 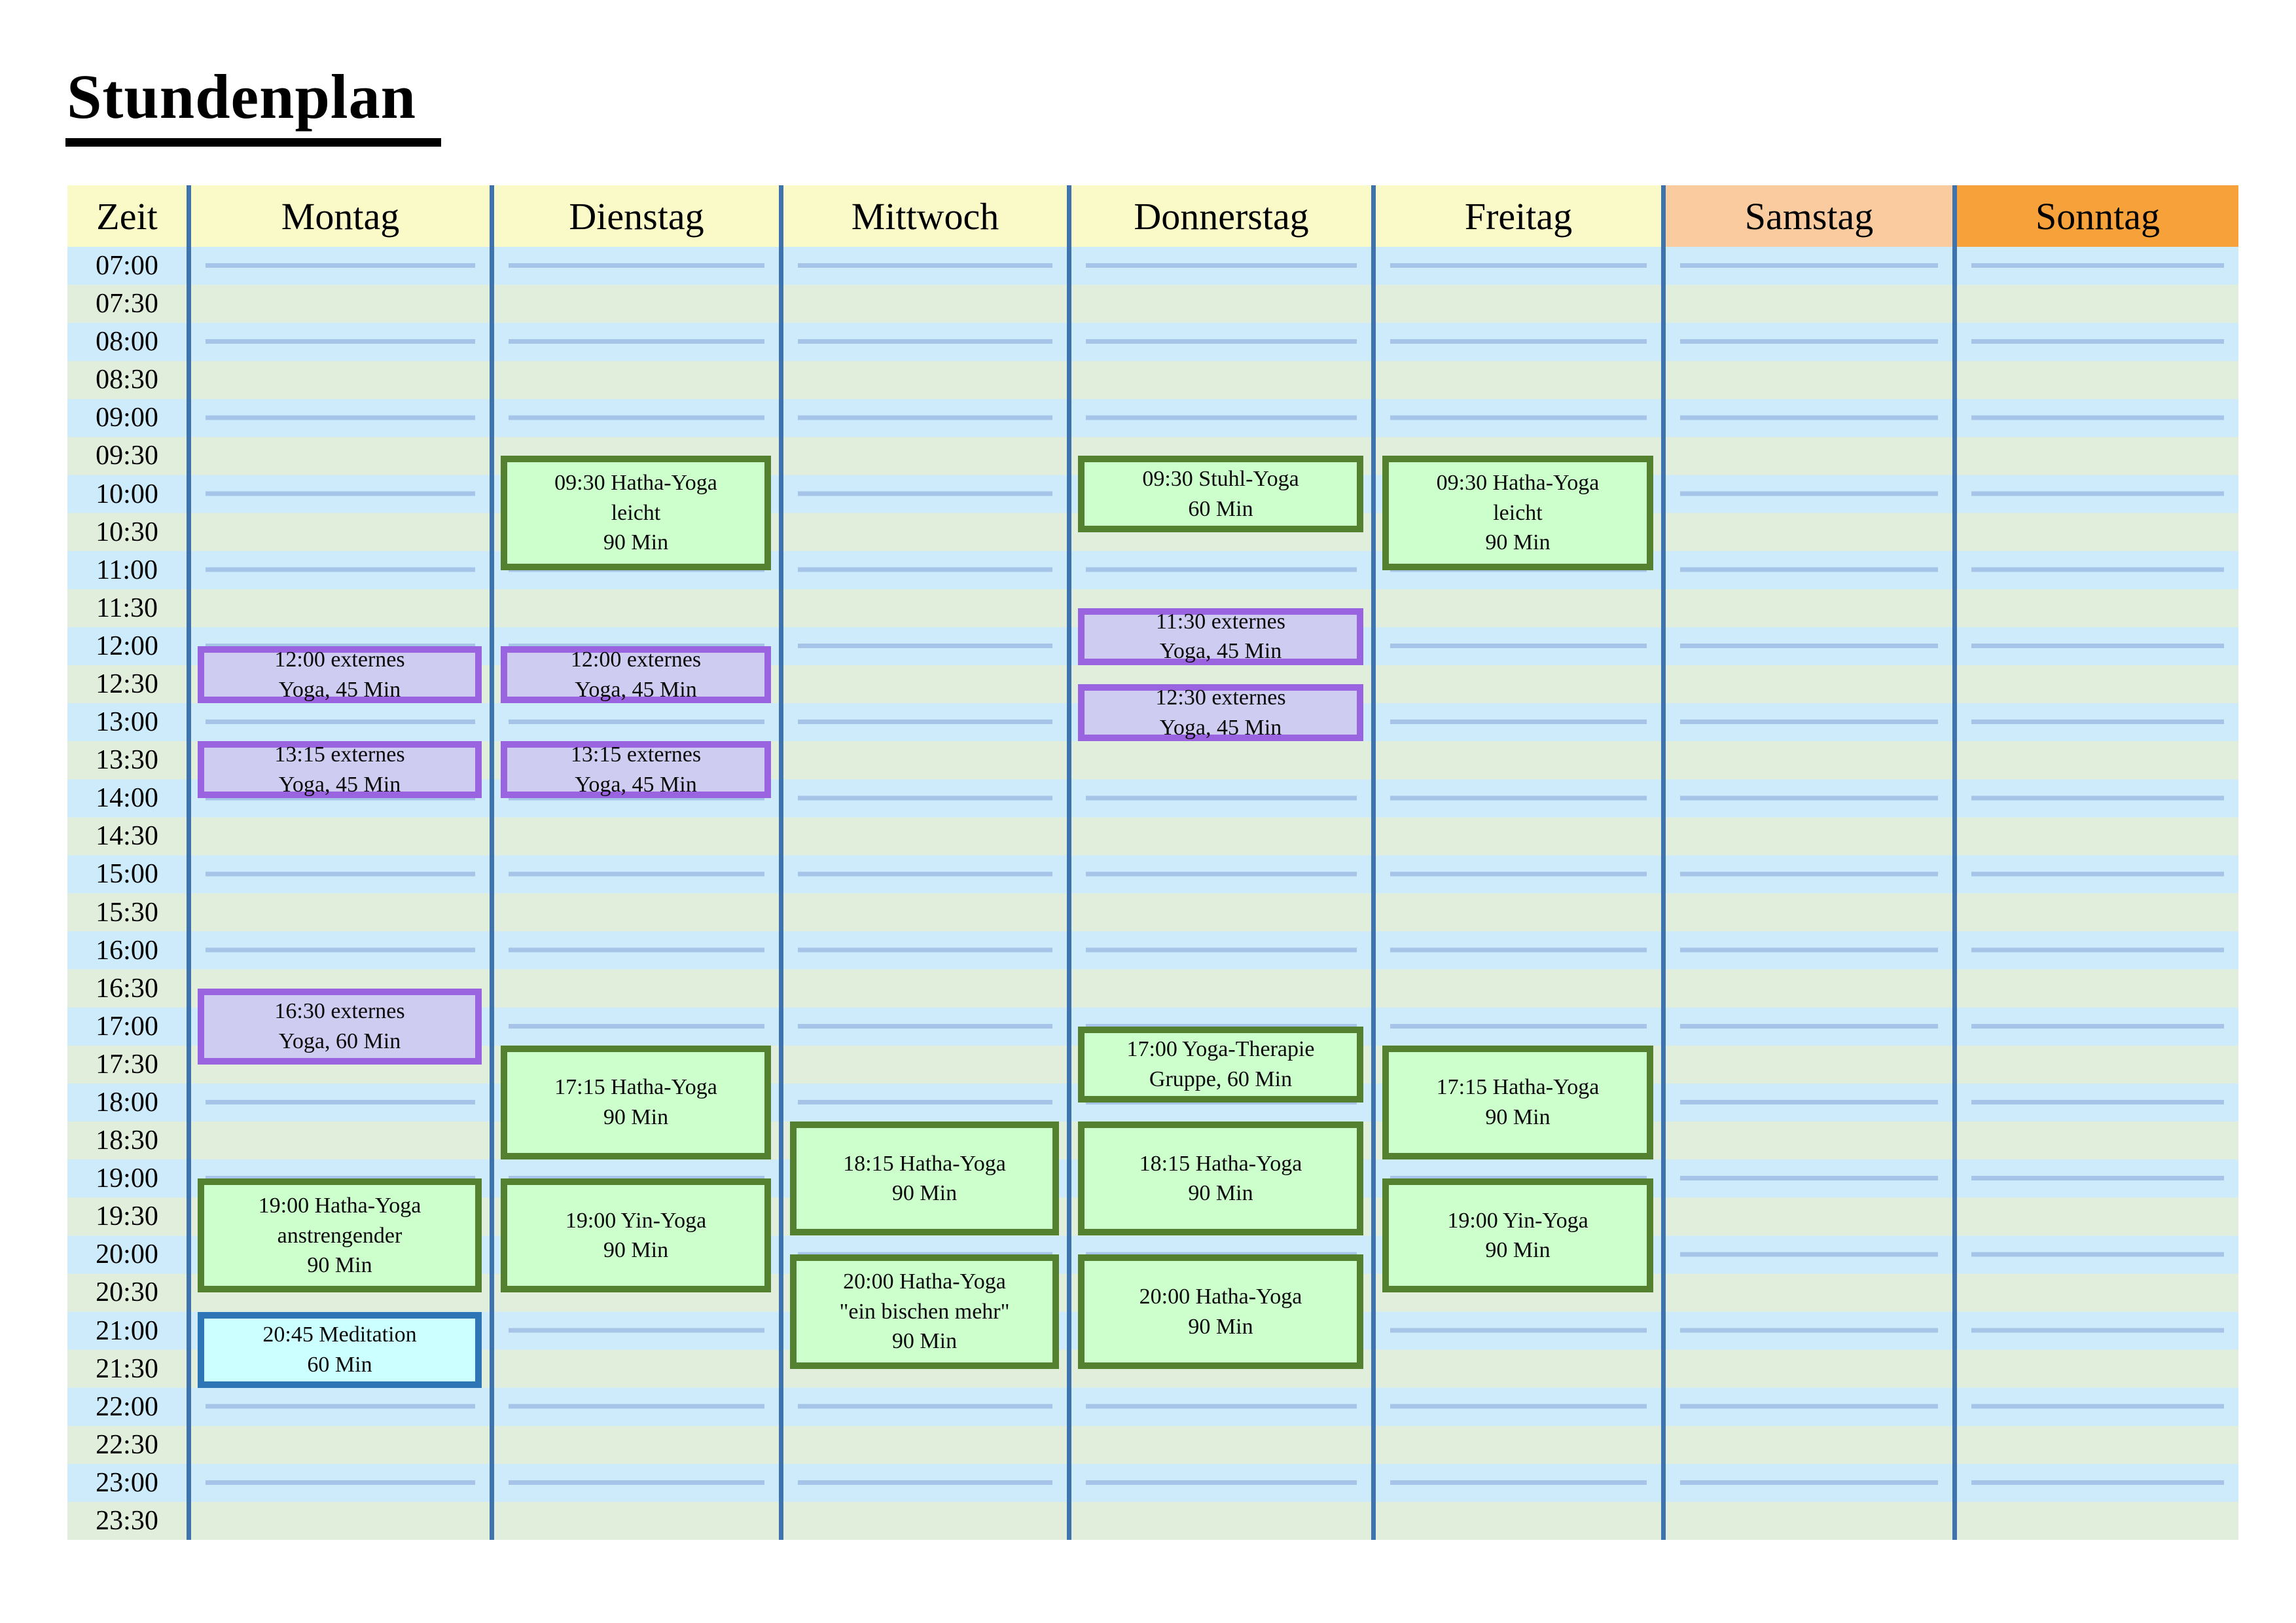 I want to click on time-label: 23:00, so click(x=127, y=1482).